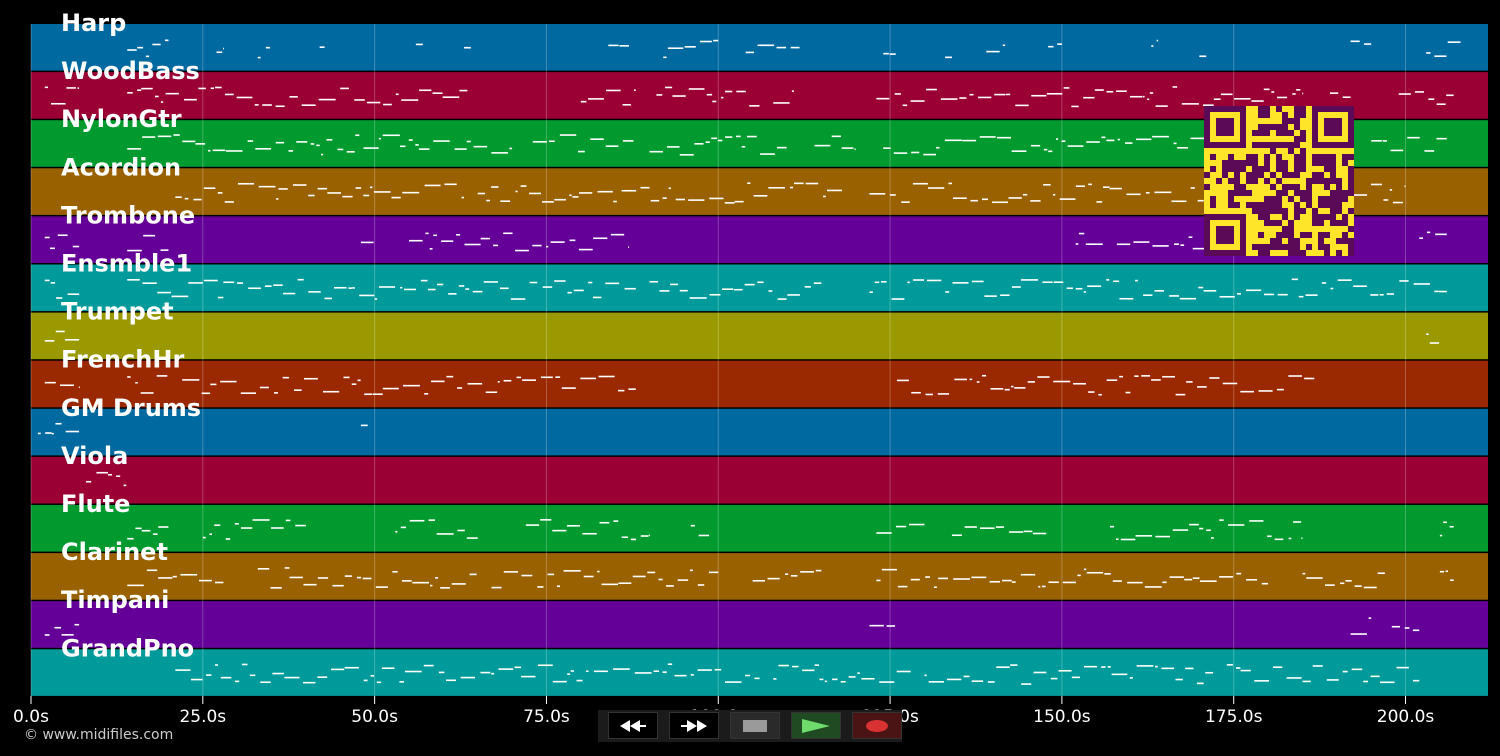 The image size is (1500, 756). Describe the element at coordinates (877, 725) in the screenshot. I see `record-button` at that location.